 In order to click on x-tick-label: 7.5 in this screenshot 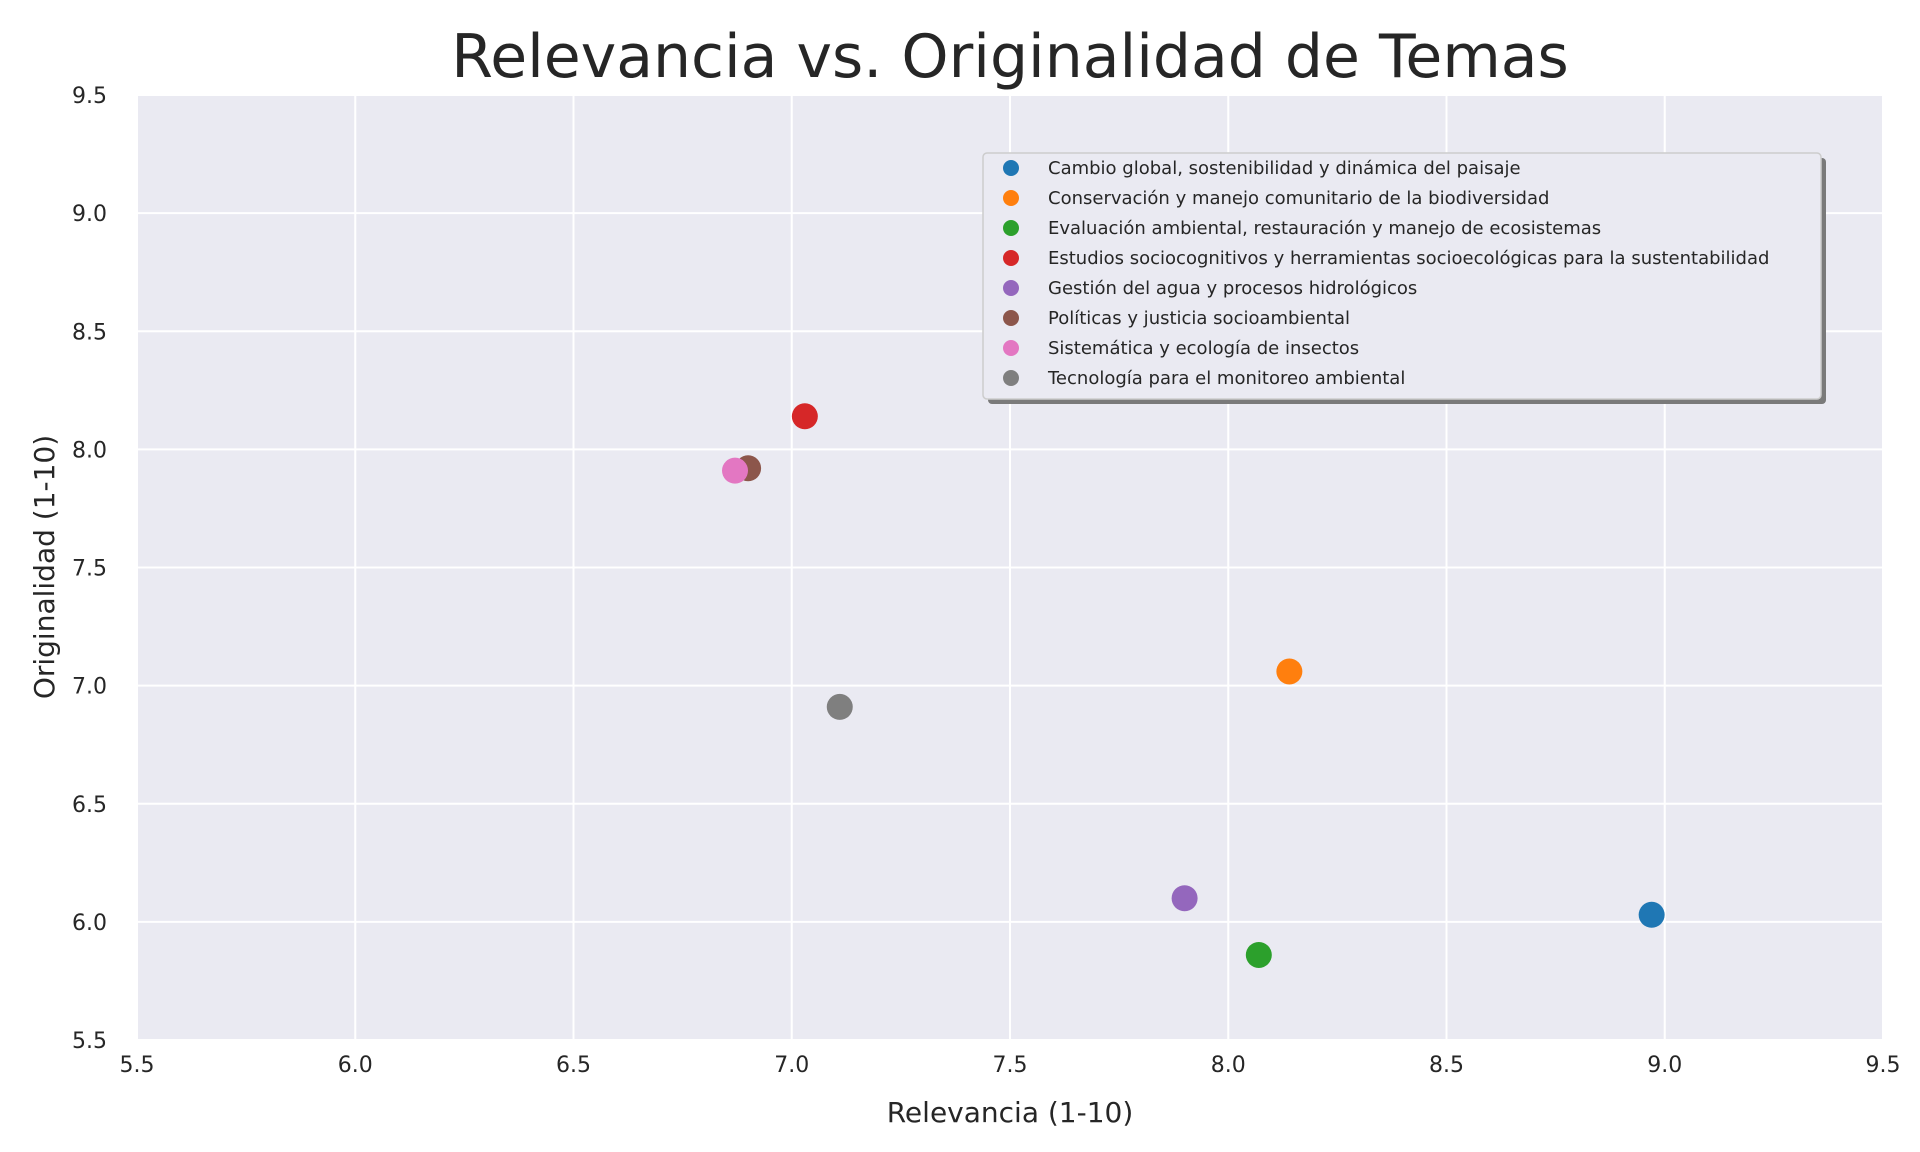, I will do `click(1010, 1065)`.